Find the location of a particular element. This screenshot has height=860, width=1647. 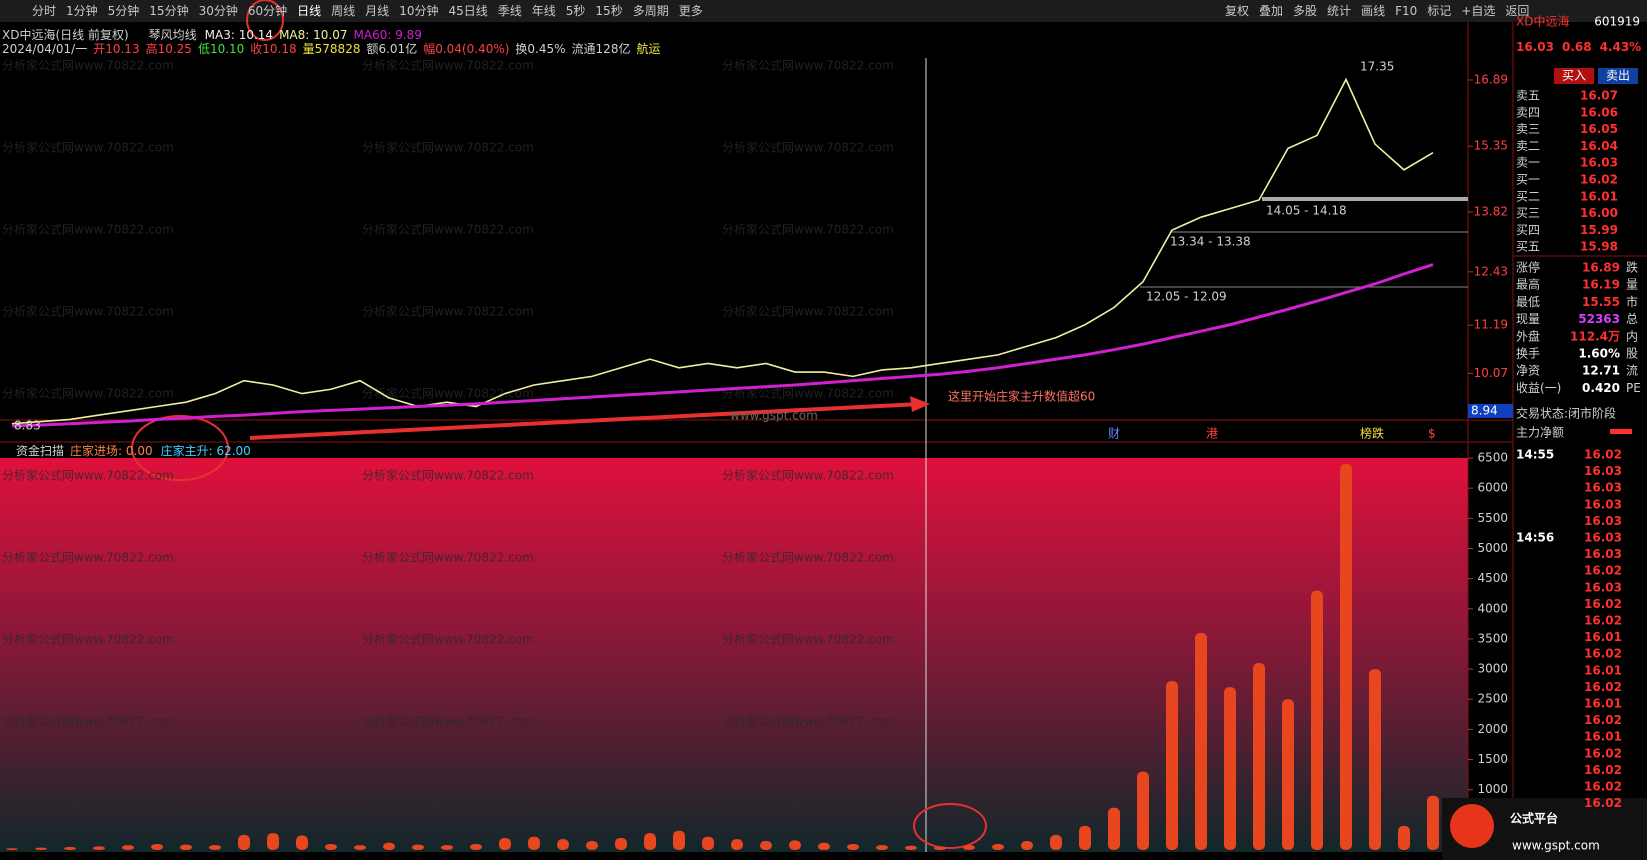

period-tab: 日线 is located at coordinates (309, 11).